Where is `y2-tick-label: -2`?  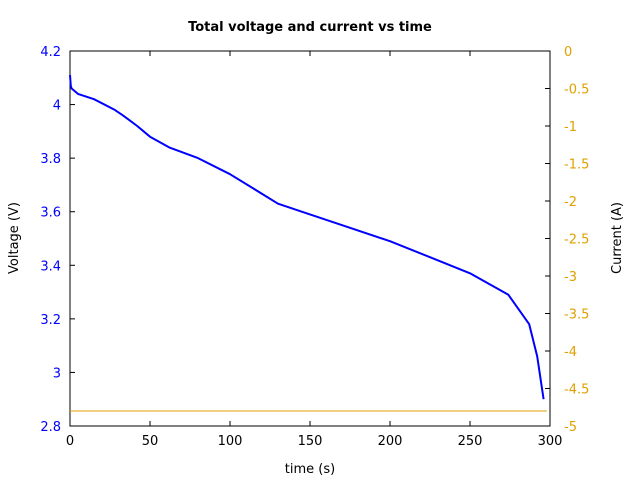 y2-tick-label: -2 is located at coordinates (570, 202).